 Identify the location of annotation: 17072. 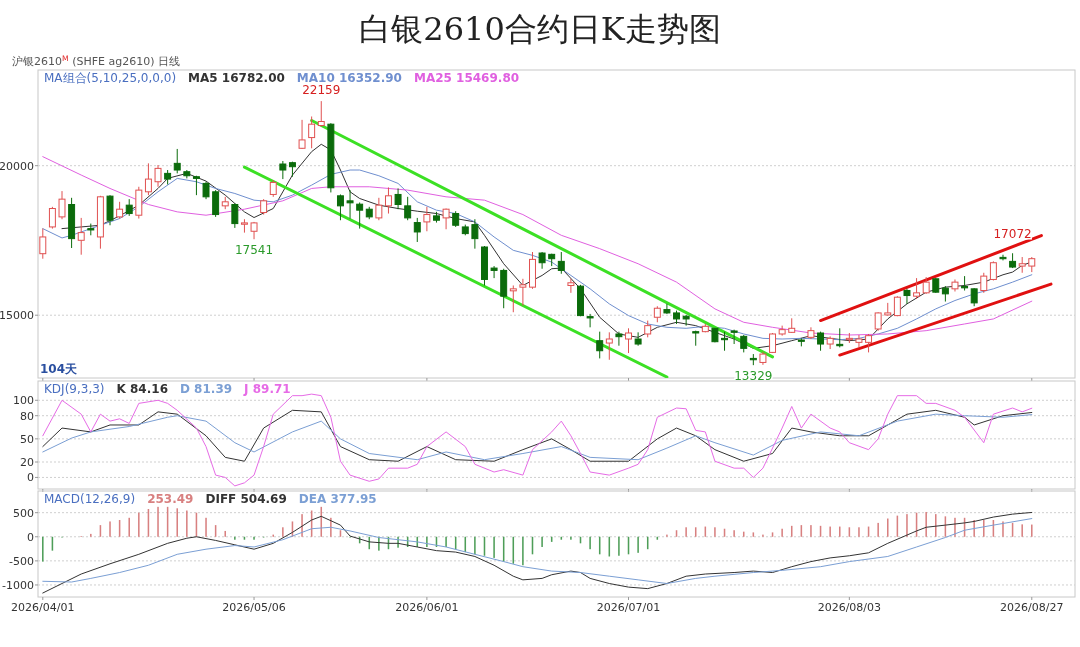
(1012, 234).